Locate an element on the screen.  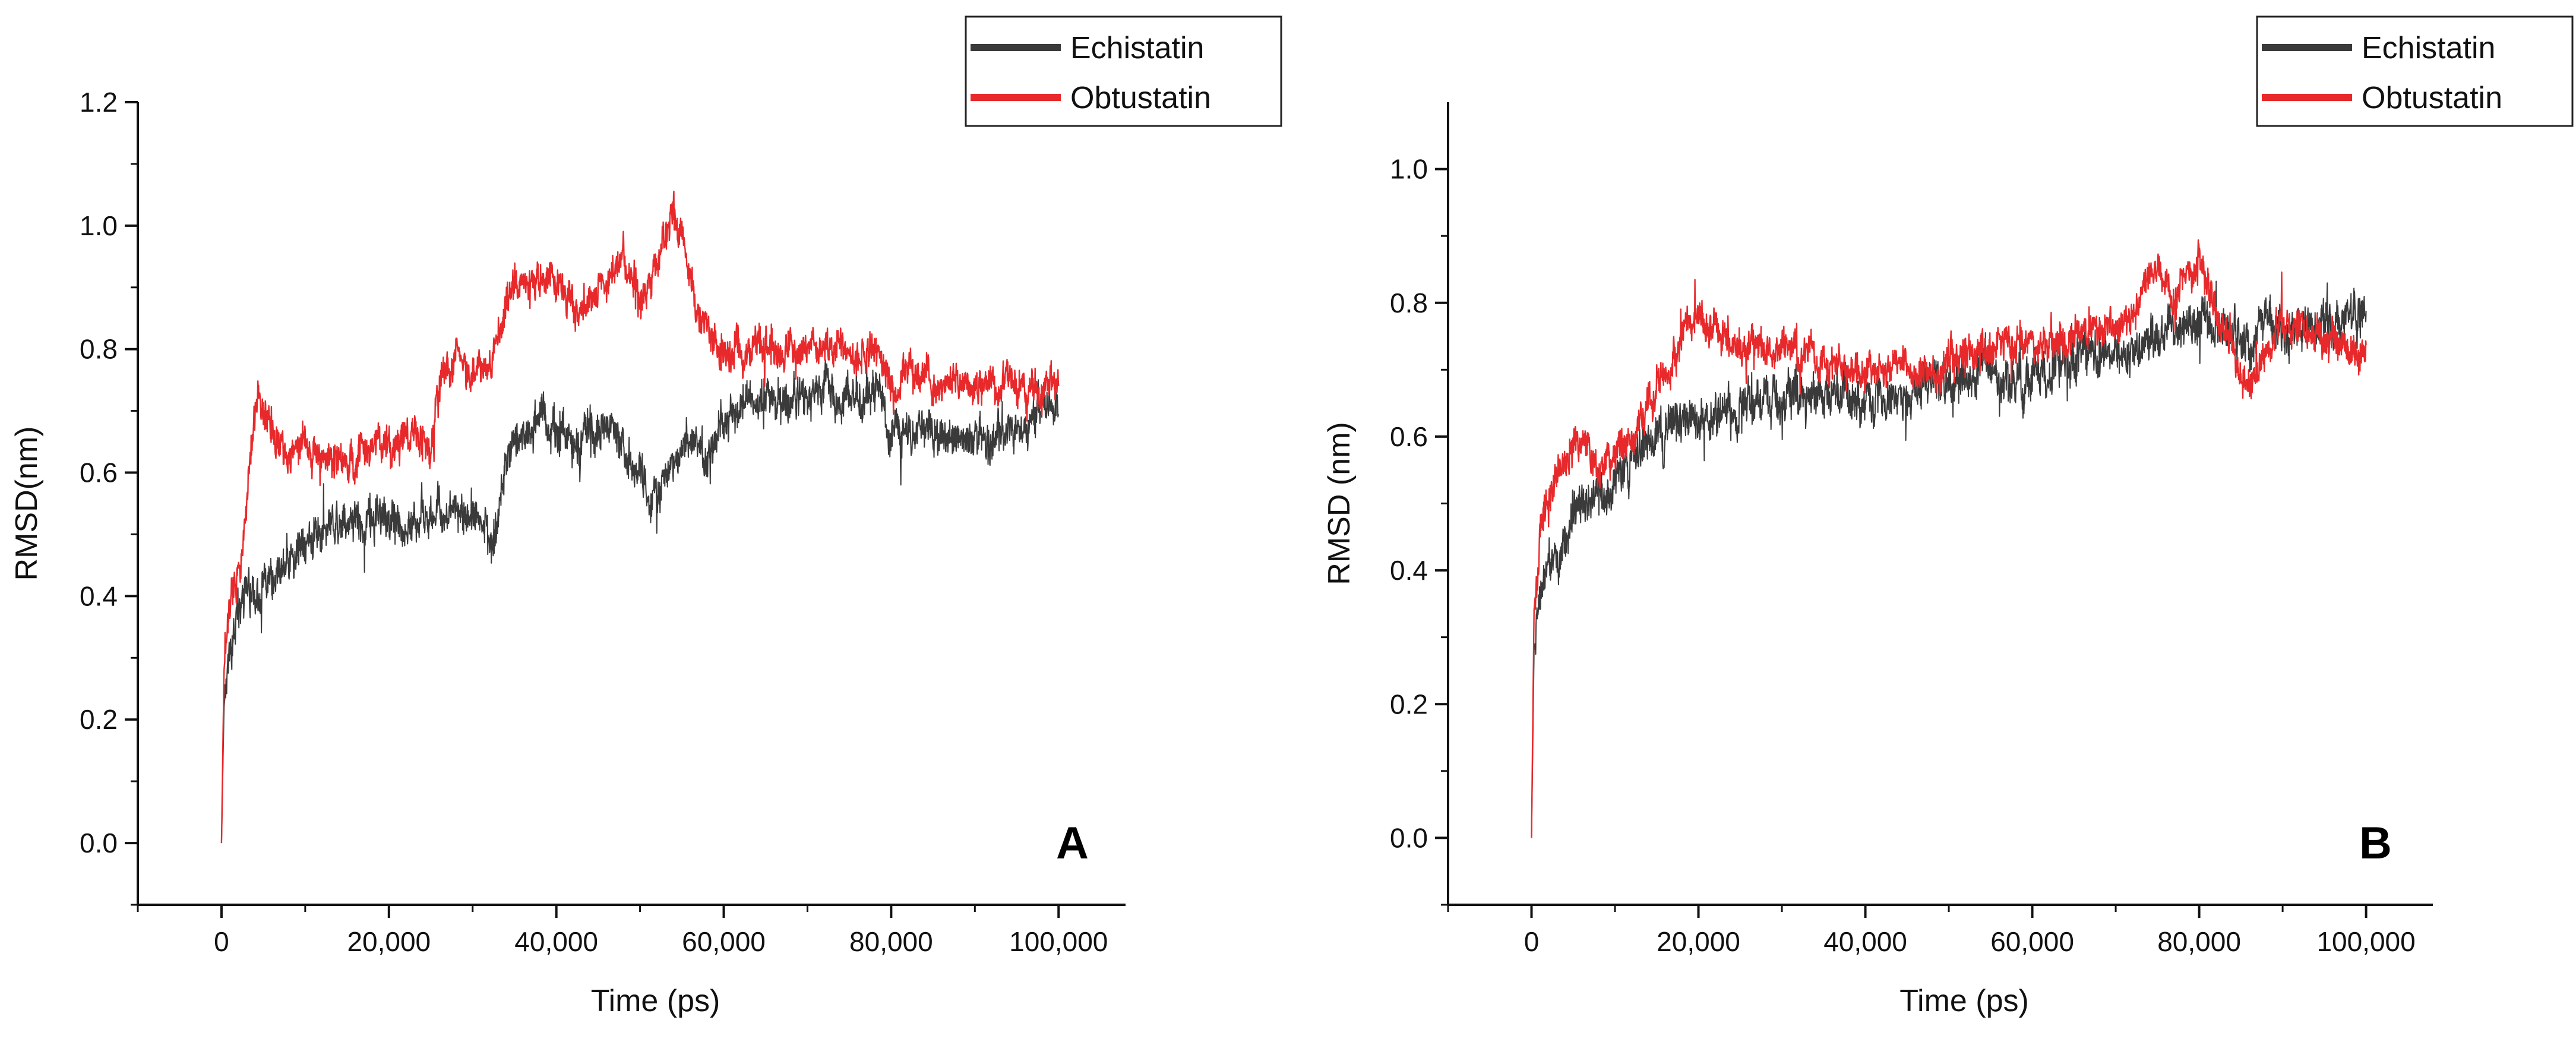
legend-box-b is located at coordinates (2415, 71).